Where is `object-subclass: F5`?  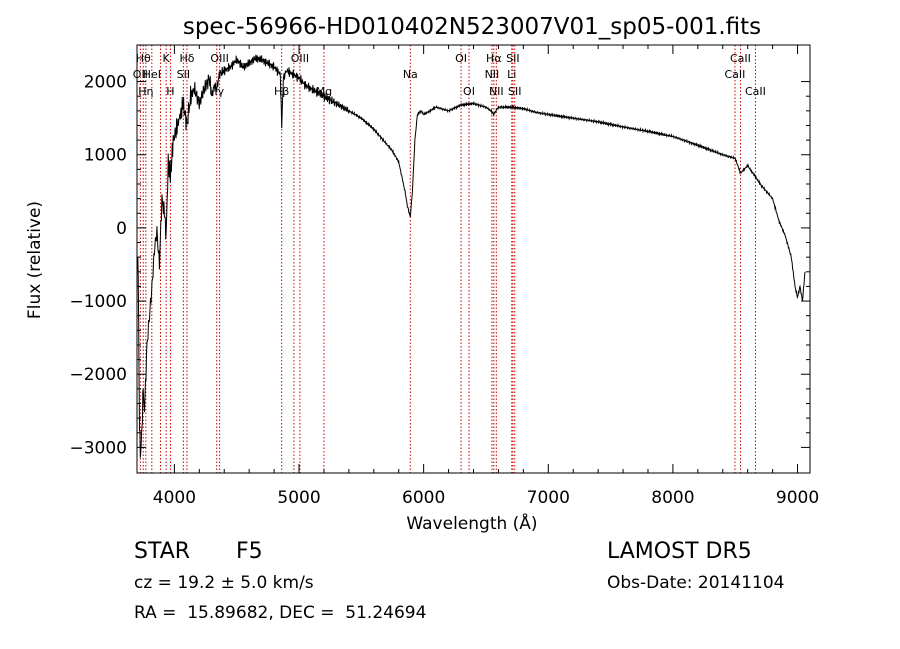 object-subclass: F5 is located at coordinates (249, 551).